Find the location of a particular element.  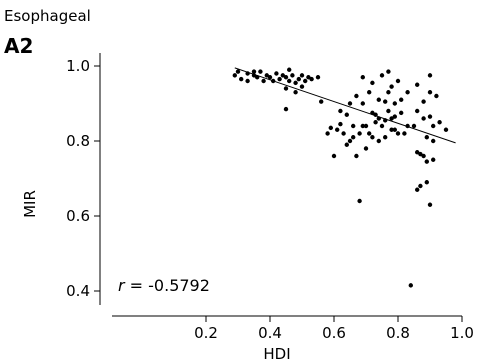

x-tick-label: 1.0 is located at coordinates (462, 333).